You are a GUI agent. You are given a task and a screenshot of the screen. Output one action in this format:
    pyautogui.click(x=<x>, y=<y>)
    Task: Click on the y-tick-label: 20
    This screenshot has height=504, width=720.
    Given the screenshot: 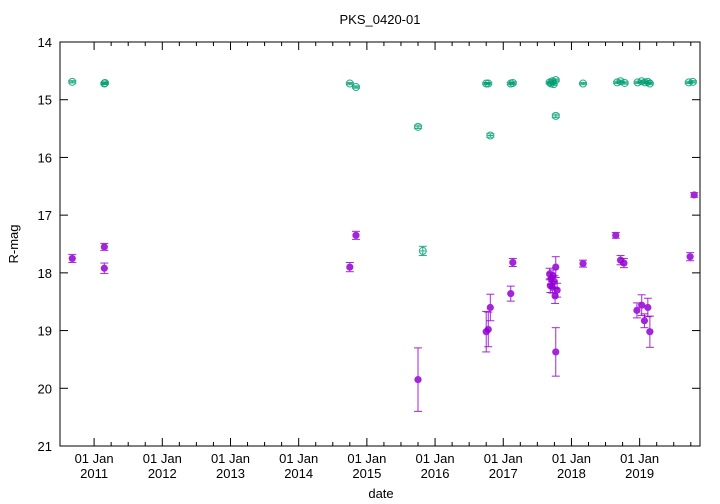 What is the action you would take?
    pyautogui.click(x=45, y=388)
    